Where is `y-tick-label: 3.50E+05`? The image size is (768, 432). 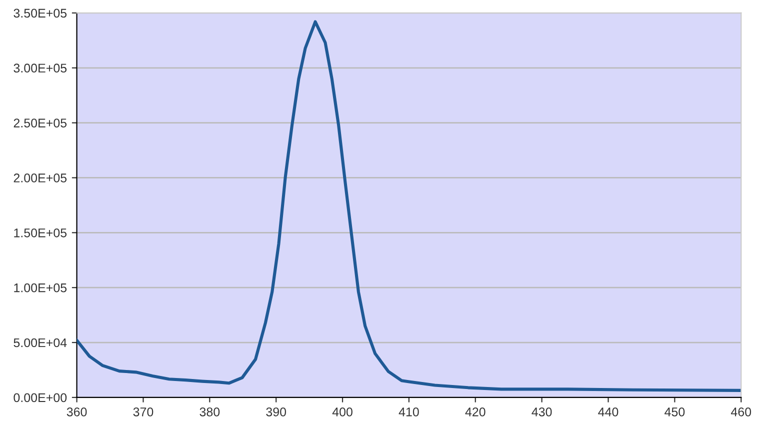 y-tick-label: 3.50E+05 is located at coordinates (40, 13).